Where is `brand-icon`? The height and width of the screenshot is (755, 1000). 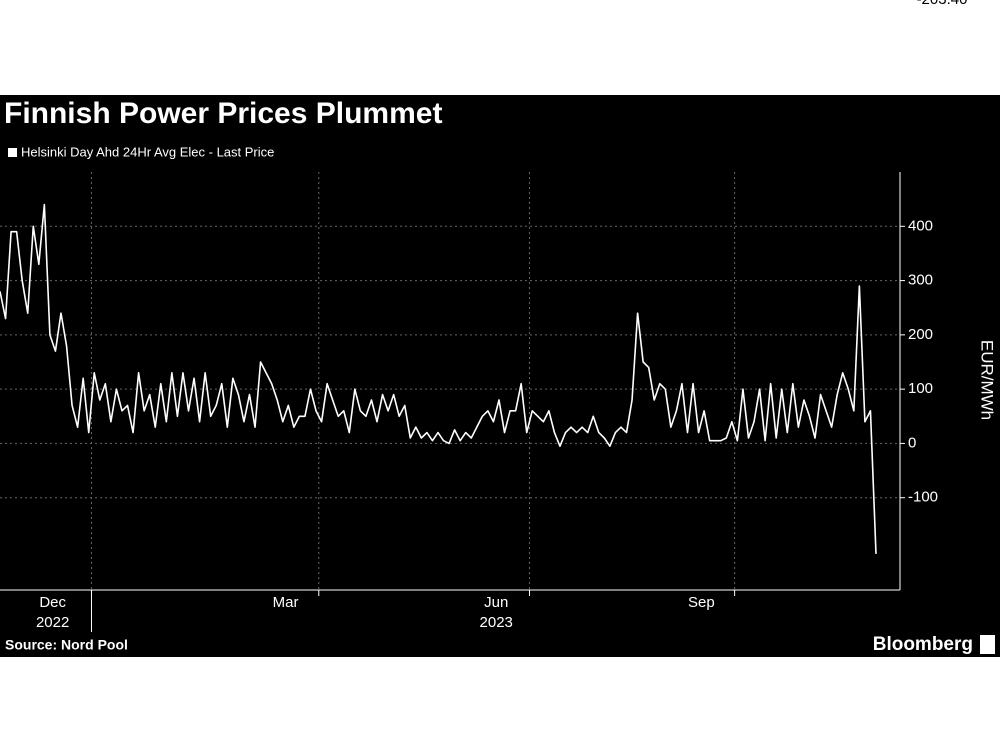 brand-icon is located at coordinates (987, 644).